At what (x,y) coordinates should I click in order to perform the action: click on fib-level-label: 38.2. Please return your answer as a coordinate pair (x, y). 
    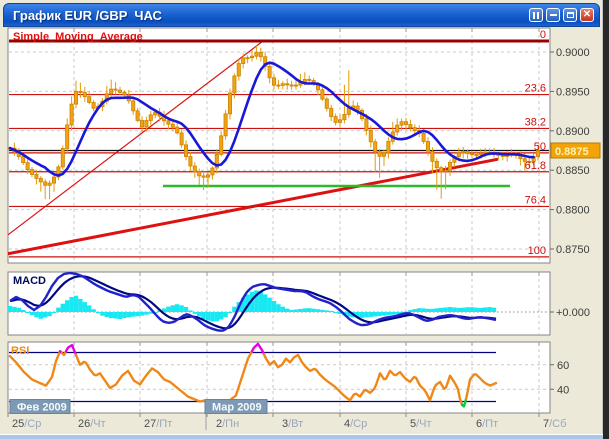
    Looking at the image, I should click on (535, 122).